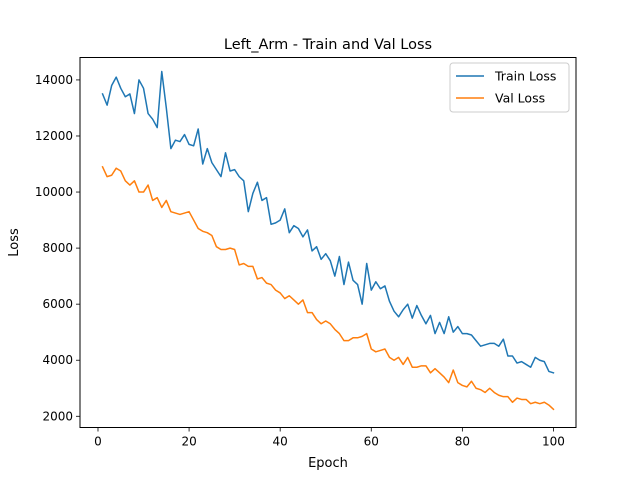 The height and width of the screenshot is (480, 640). I want to click on y-axis-title: Loss, so click(14, 242).